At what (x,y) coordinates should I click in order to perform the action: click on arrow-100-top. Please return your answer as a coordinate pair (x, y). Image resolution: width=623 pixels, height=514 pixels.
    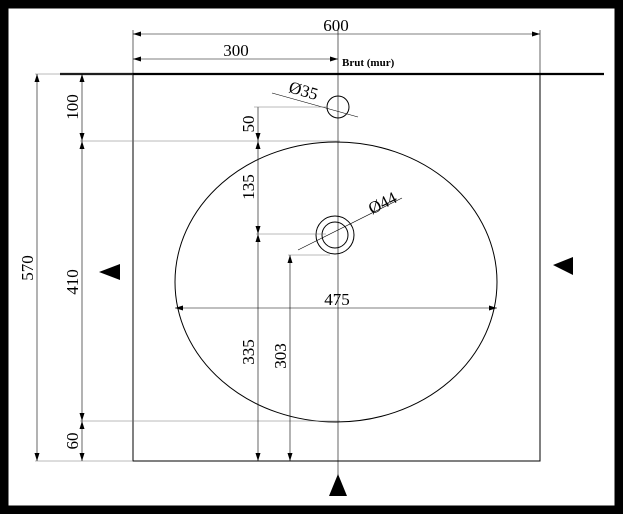
    Looking at the image, I should click on (82, 78).